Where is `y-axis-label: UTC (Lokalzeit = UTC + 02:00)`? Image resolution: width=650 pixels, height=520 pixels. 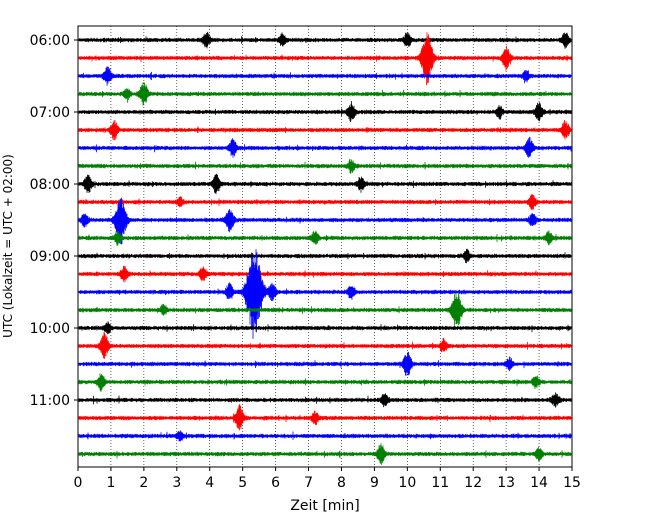 y-axis-label: UTC (Lokalzeit = UTC + 02:00) is located at coordinates (8, 246).